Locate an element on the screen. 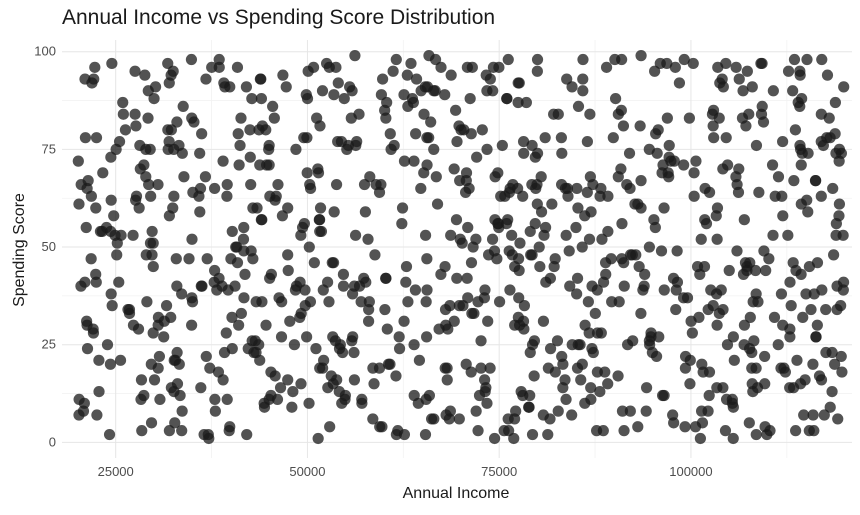 The image size is (860, 515). y-tick-label: 100 is located at coordinates (45, 51).